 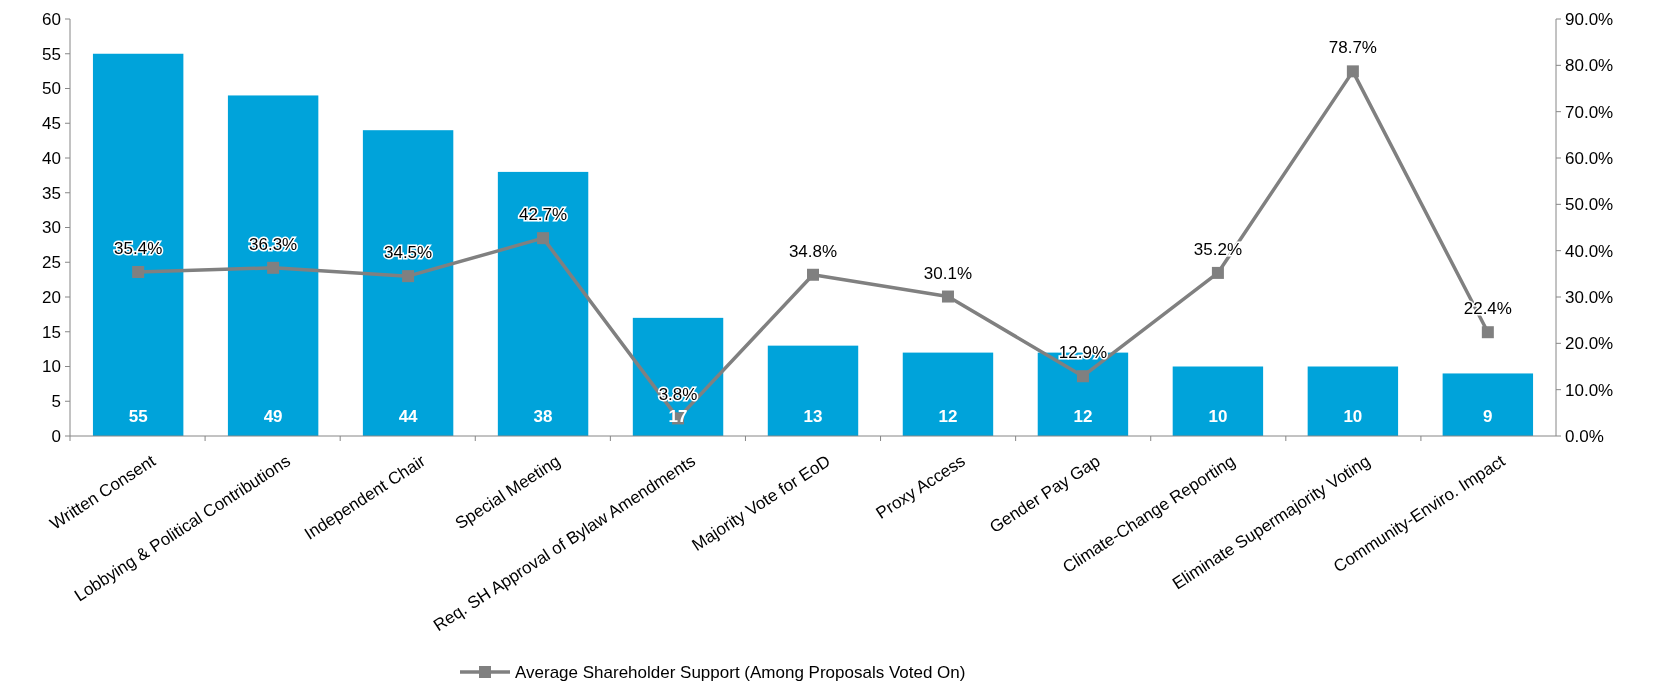 I want to click on y-tick-label: 60, so click(x=51, y=19).